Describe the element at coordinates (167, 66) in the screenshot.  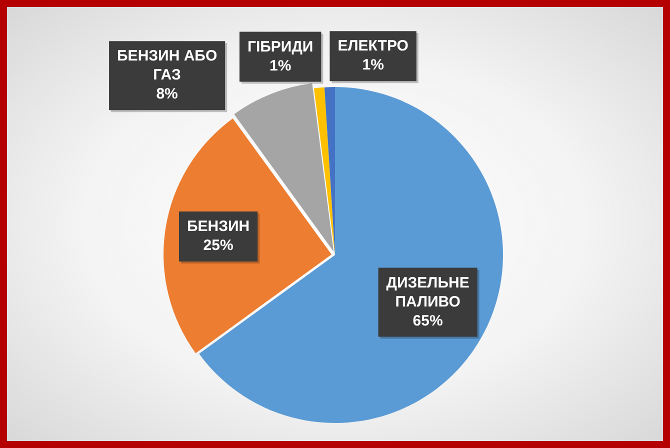
I see `slice-label: БЕНЗИН АБО ГАЗ` at that location.